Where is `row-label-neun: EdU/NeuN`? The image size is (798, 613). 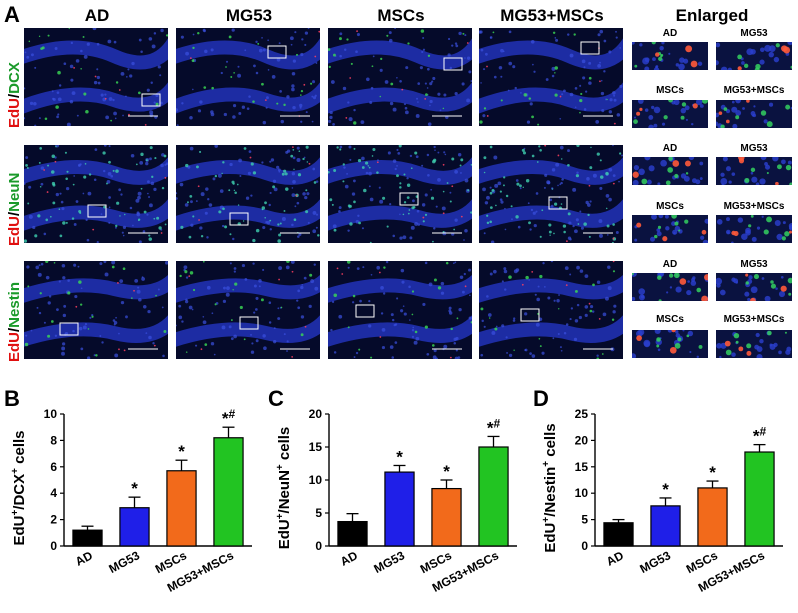 row-label-neun: EdU/NeuN is located at coordinates (14, 209).